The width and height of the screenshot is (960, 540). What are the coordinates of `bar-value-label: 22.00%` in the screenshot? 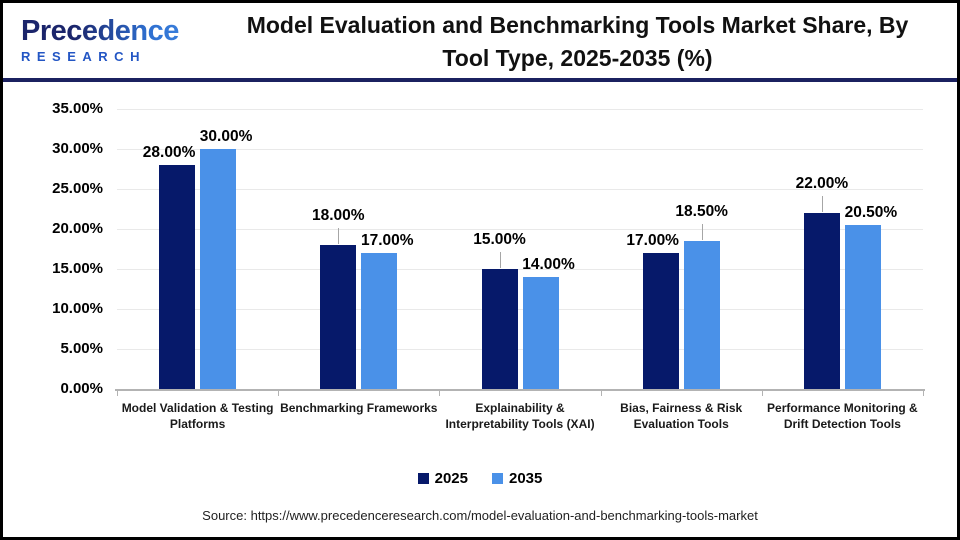 It's located at (822, 183).